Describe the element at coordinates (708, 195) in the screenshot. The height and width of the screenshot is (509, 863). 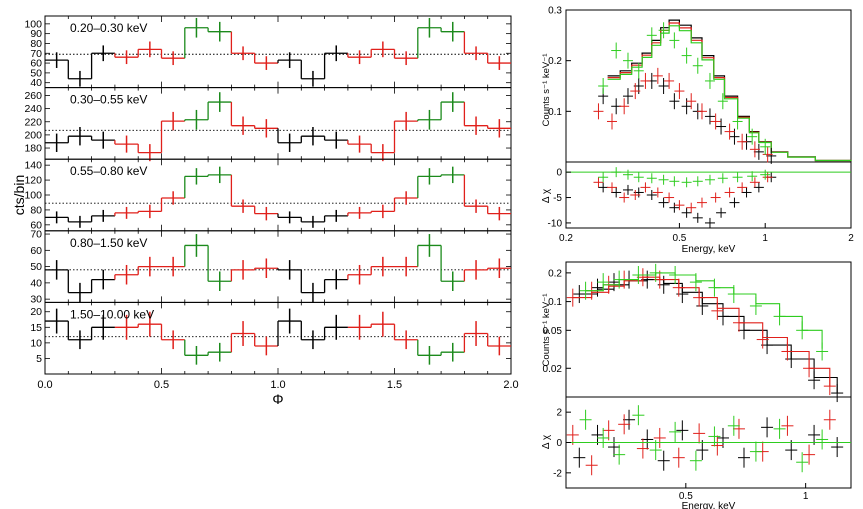
I see `residual-frame` at that location.